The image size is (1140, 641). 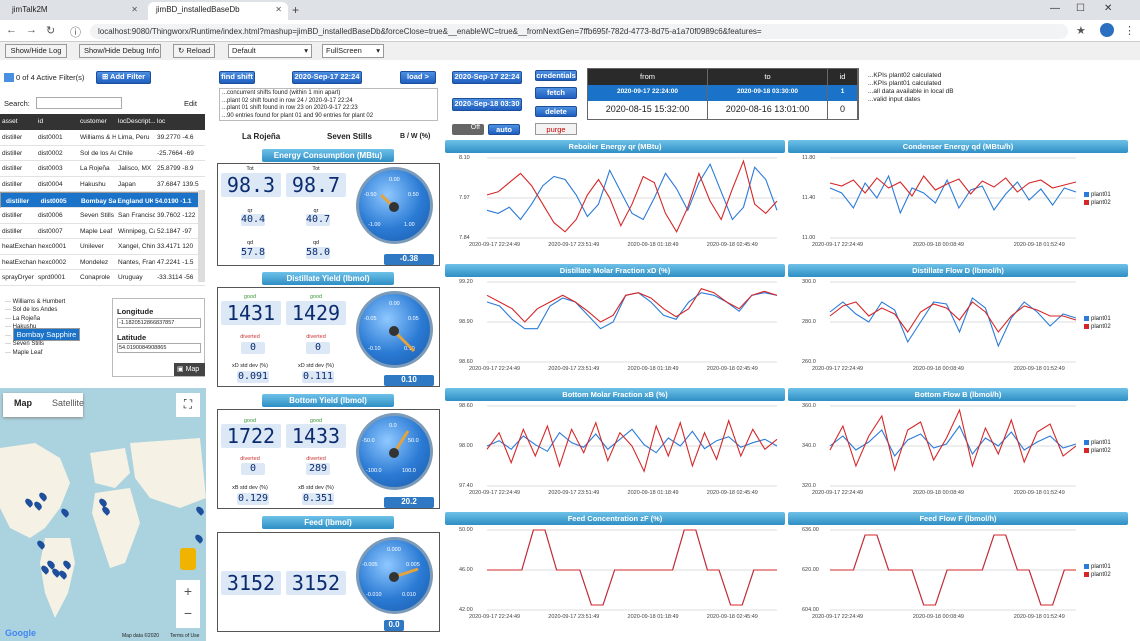 What do you see at coordinates (189, 369) in the screenshot?
I see `map-button: ▣ Map` at bounding box center [189, 369].